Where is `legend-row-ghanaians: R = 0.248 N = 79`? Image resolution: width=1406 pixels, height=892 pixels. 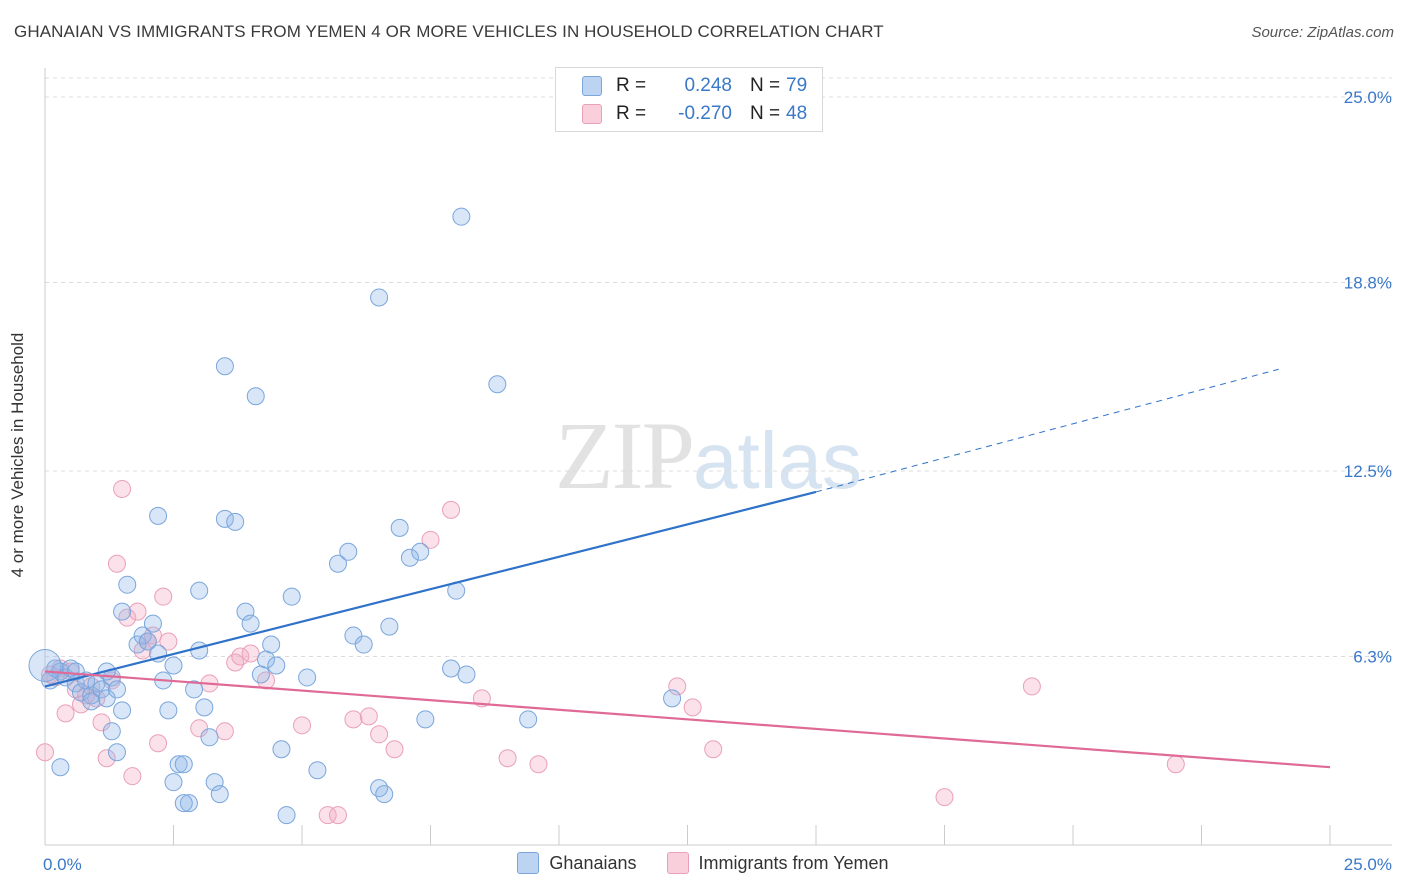
legend-row-ghanaians: R = 0.248 N = 79 is located at coordinates (694, 86).